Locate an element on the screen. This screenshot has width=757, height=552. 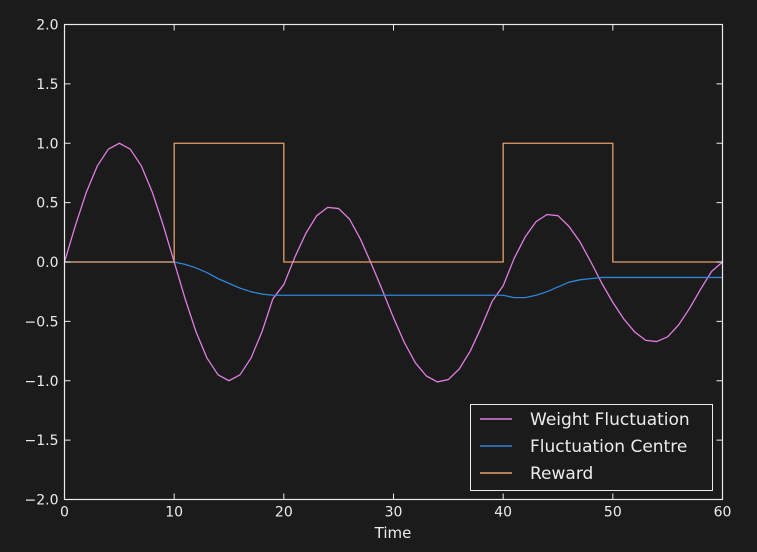
y-tick-label: −0.5 is located at coordinates (42, 322).